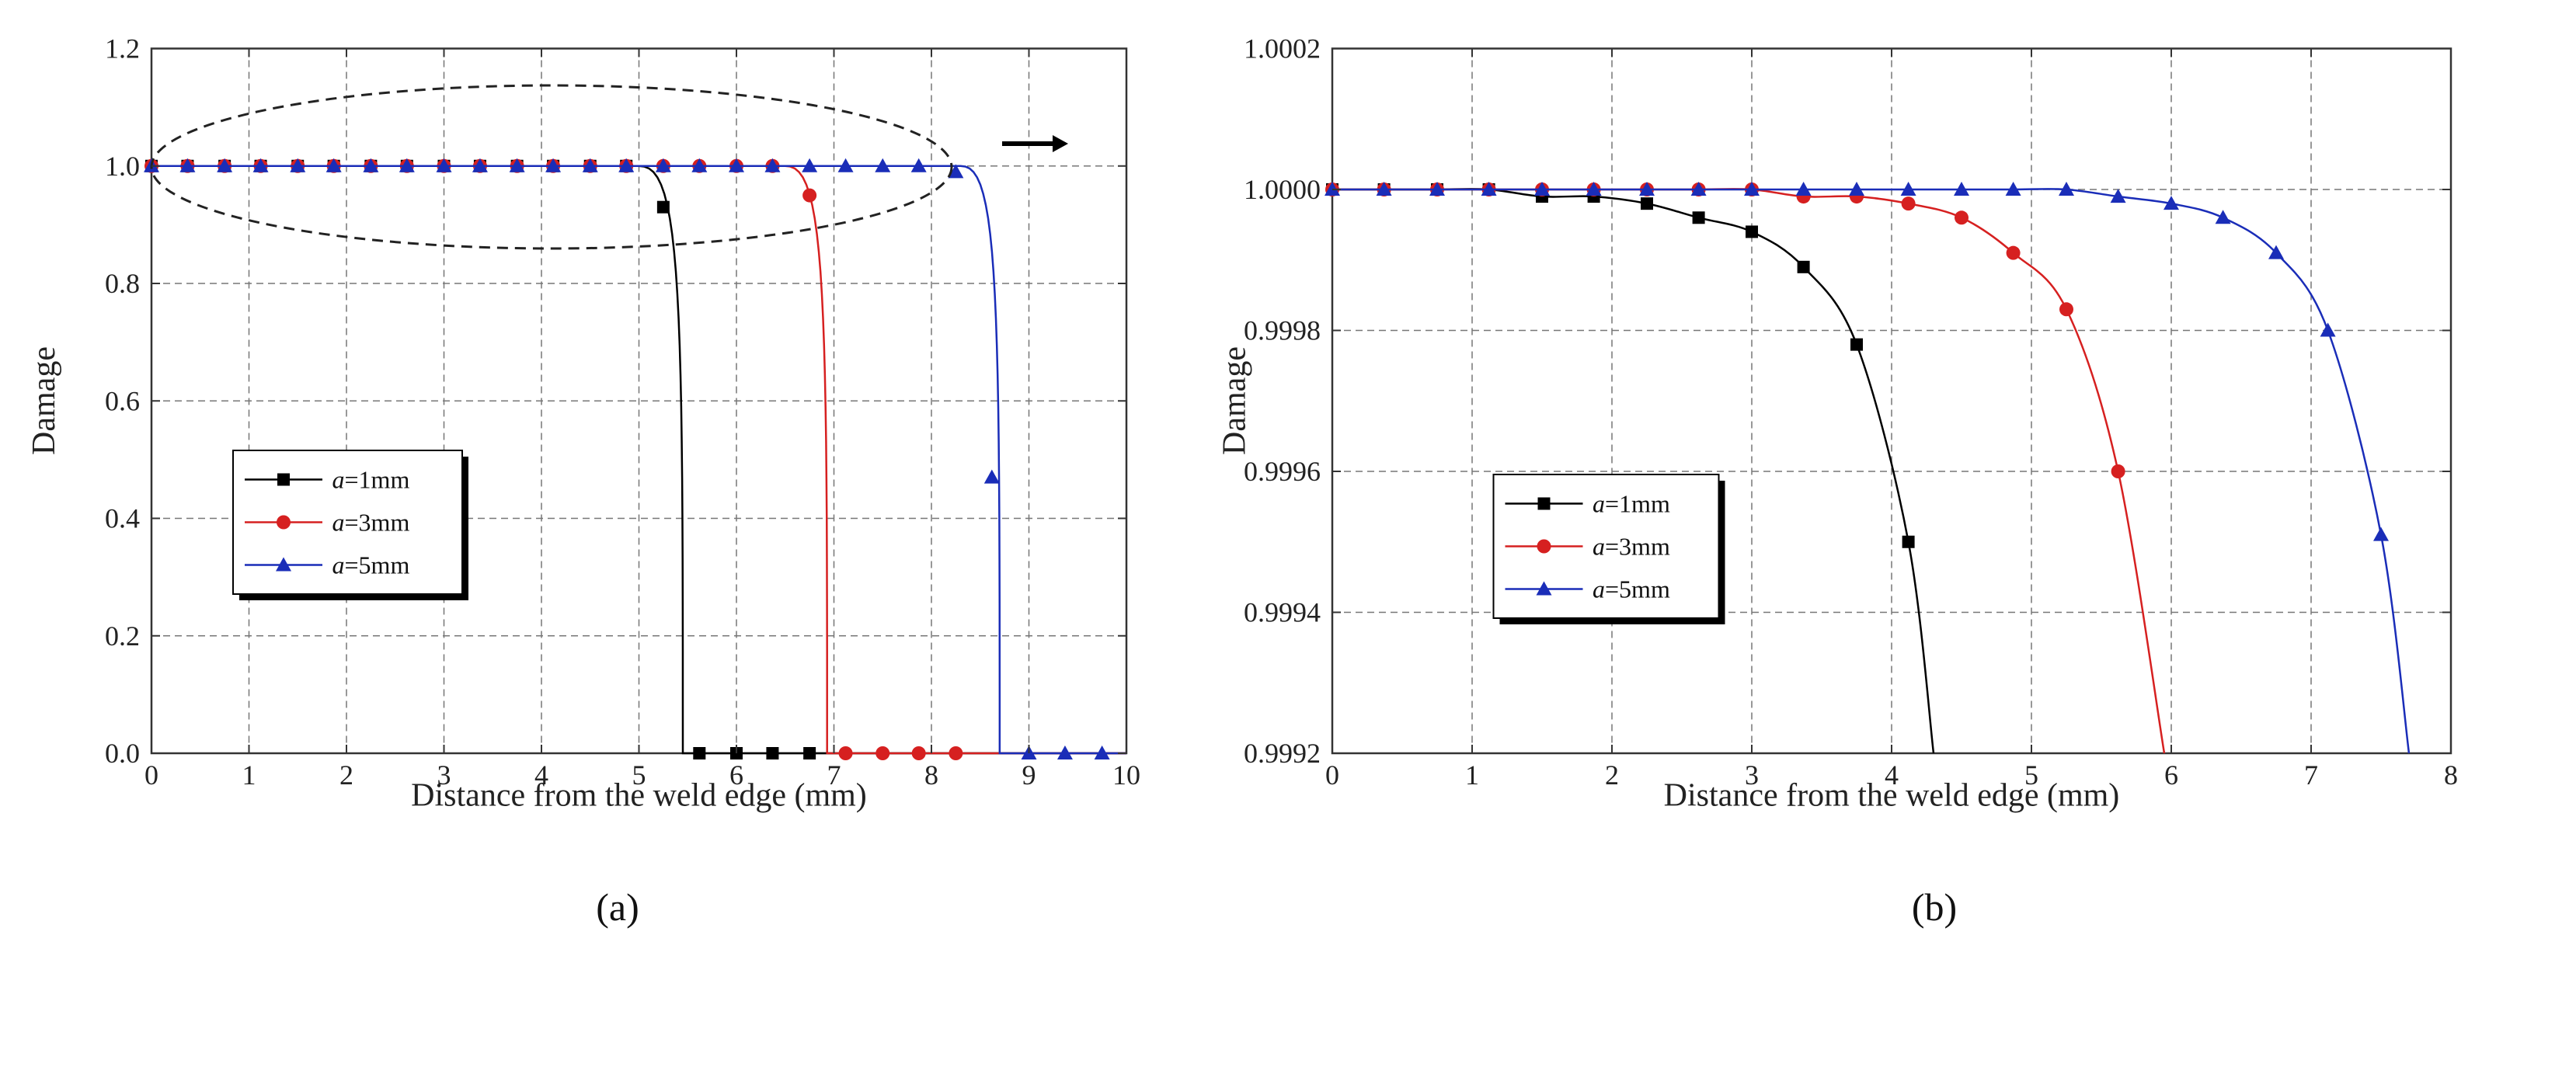 The height and width of the screenshot is (1067, 2576). I want to click on panel-b-ylabel: Damage, so click(1235, 400).